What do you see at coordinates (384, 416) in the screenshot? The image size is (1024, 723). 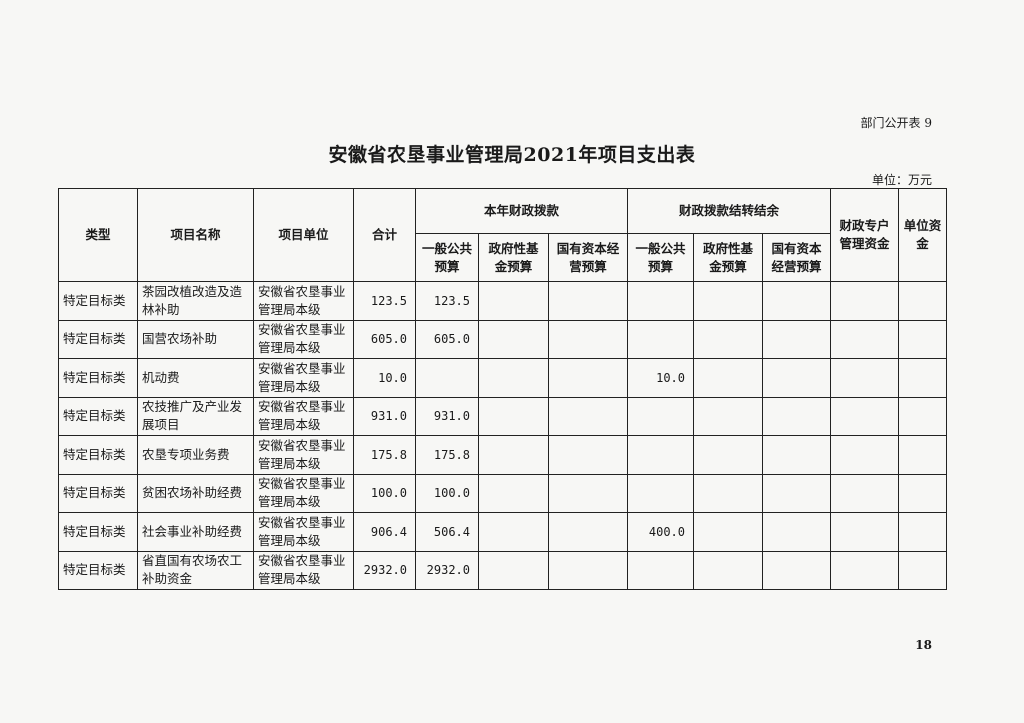 I see `cell-total: 931.0` at bounding box center [384, 416].